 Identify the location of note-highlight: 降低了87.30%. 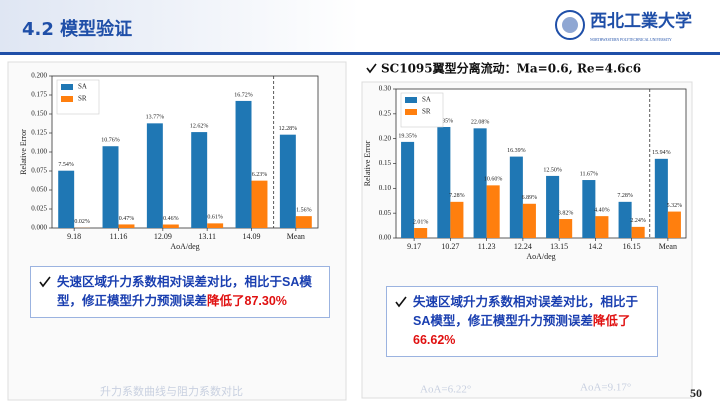
(247, 301).